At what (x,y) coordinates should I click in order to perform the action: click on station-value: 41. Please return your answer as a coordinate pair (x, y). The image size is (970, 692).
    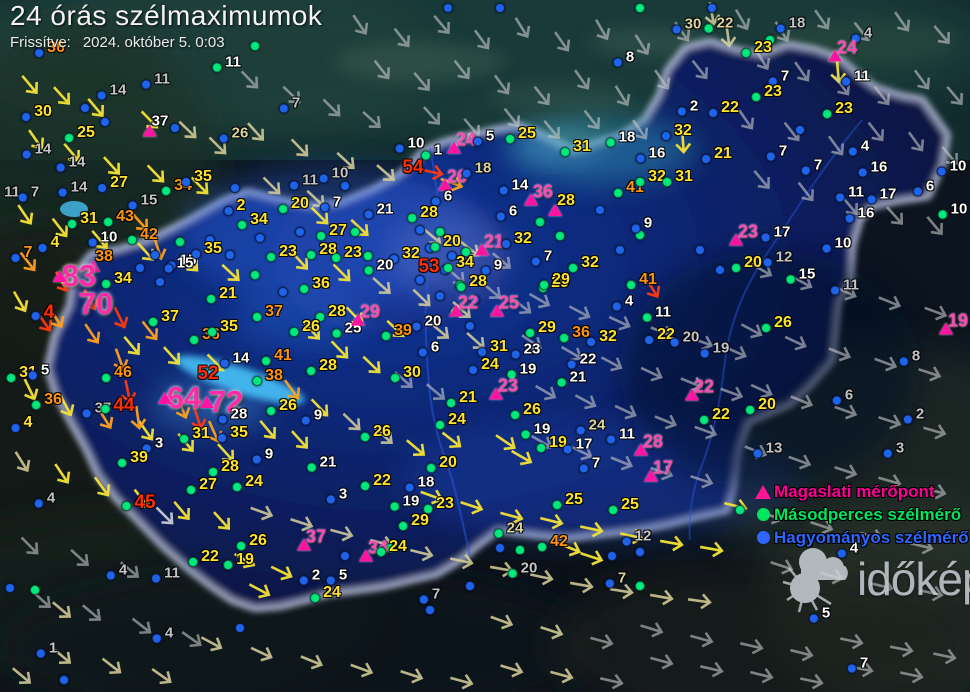
    Looking at the image, I should click on (641, 280).